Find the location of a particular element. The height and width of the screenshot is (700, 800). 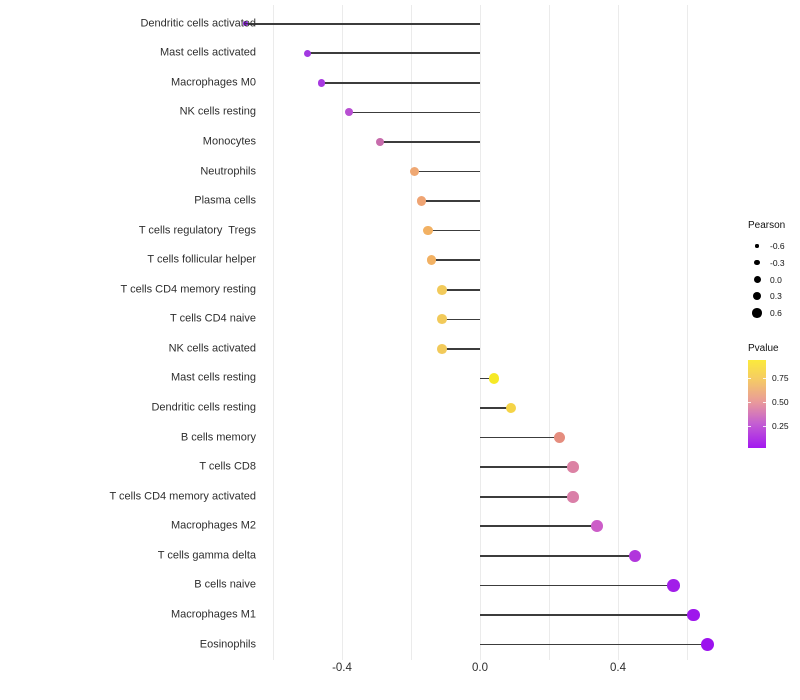

pearson-legend-label: 0.6 is located at coordinates (776, 312).